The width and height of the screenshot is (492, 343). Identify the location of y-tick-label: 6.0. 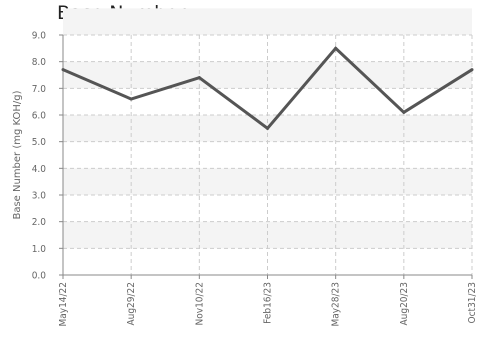
(39, 116).